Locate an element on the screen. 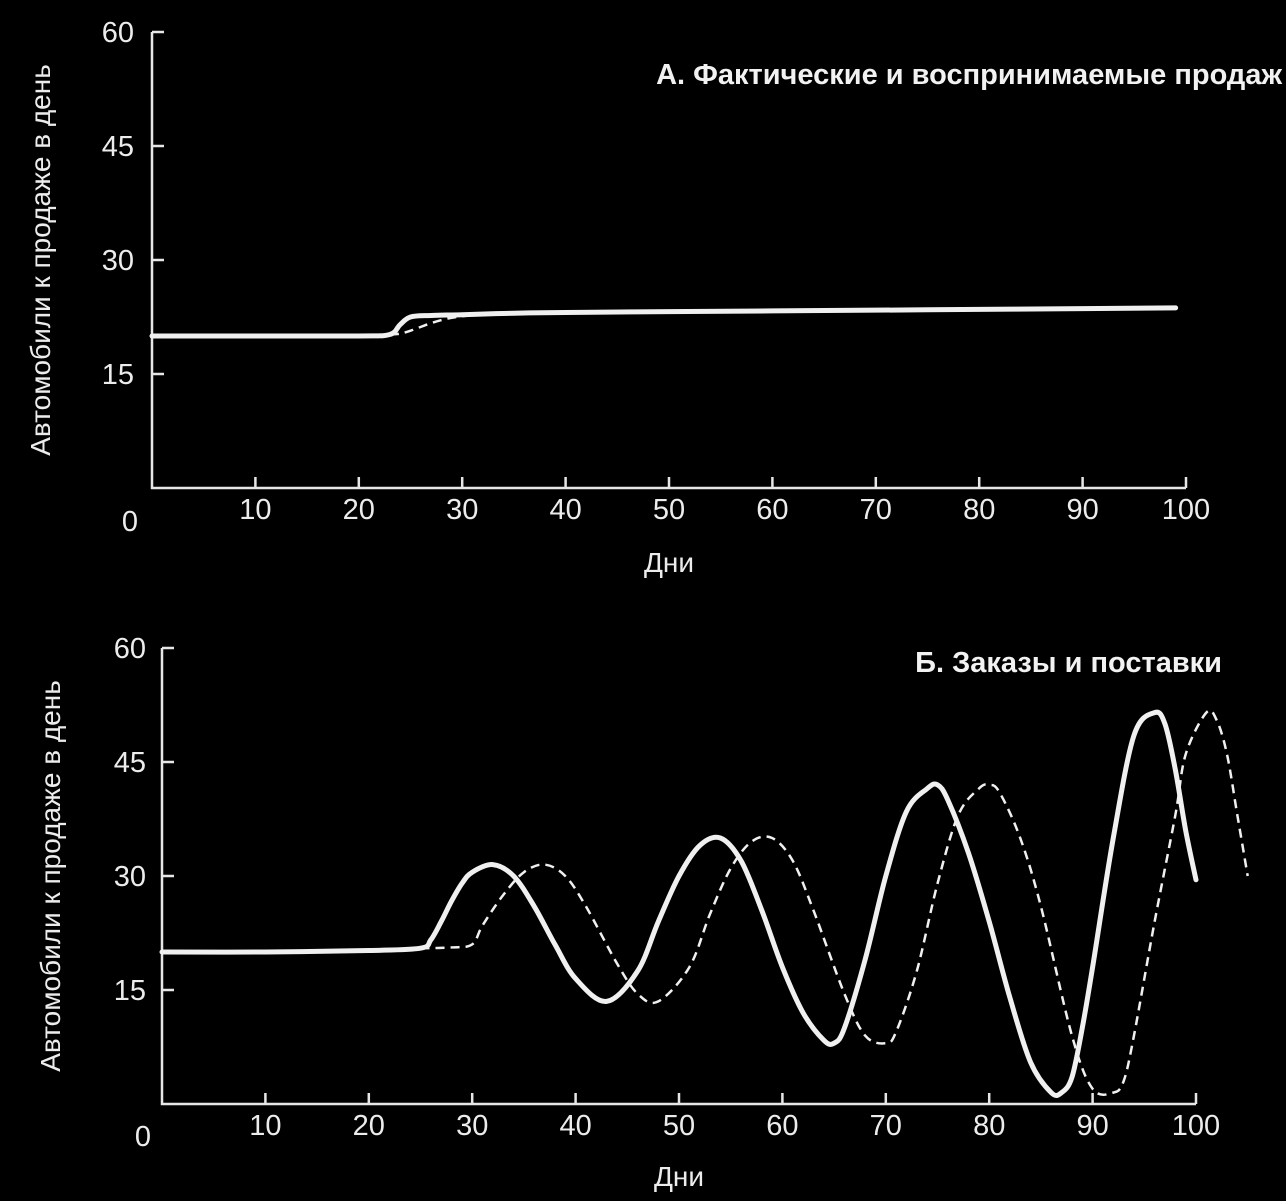 This screenshot has height=1201, width=1286. series-line-dashed is located at coordinates (446, 323).